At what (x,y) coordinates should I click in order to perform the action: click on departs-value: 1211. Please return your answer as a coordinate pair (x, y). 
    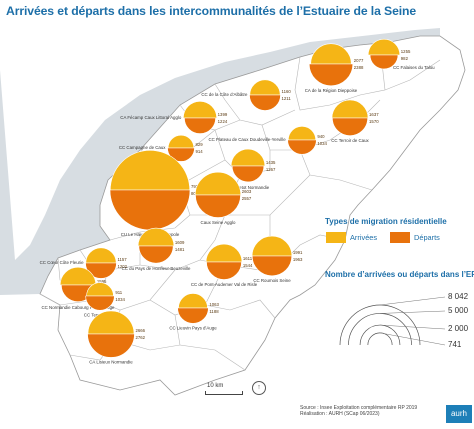
    Looking at the image, I should click on (287, 98).